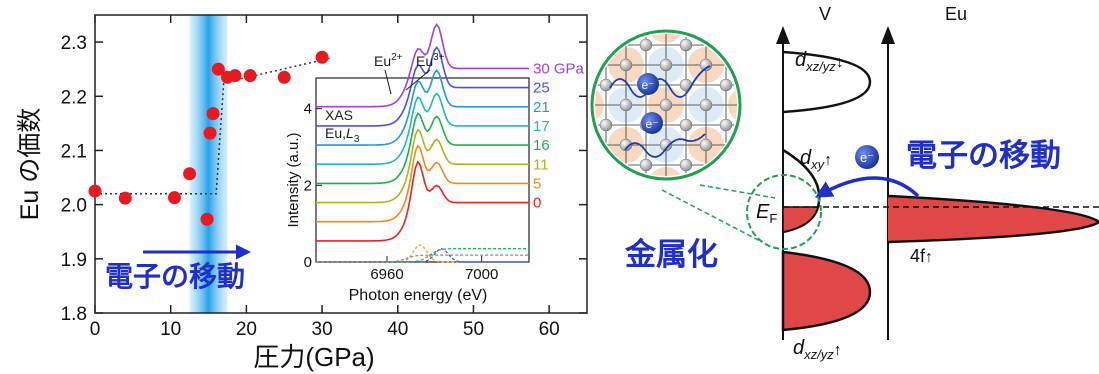 The height and width of the screenshot is (374, 1099). What do you see at coordinates (766, 213) in the screenshot?
I see `fermi-level-label: EF` at bounding box center [766, 213].